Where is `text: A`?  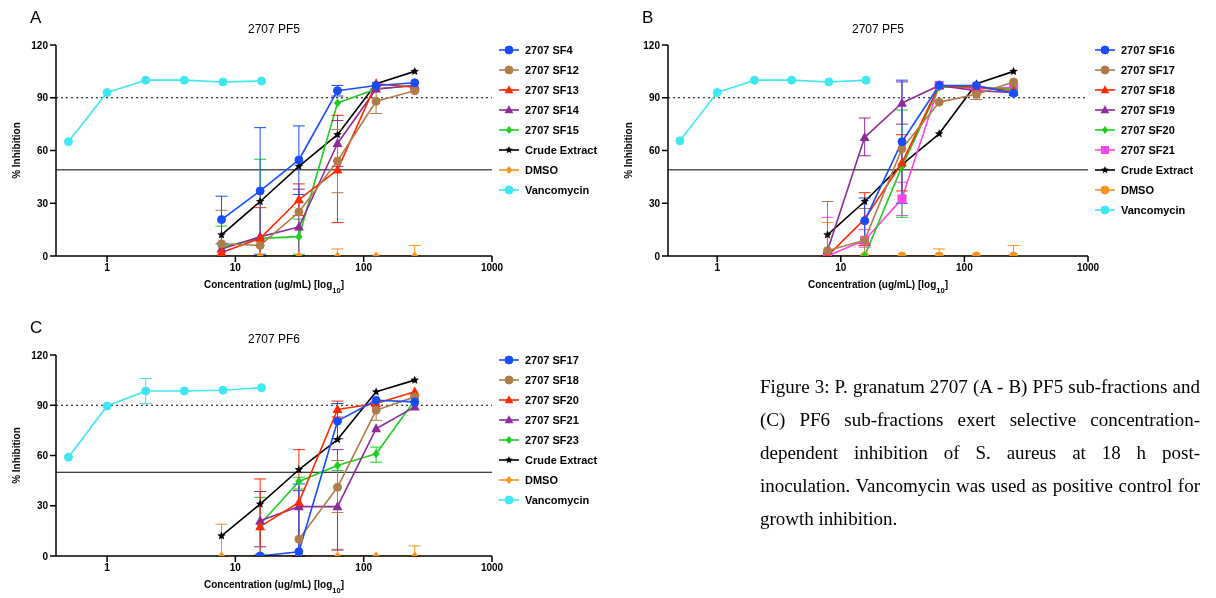
text: A is located at coordinates (36, 18).